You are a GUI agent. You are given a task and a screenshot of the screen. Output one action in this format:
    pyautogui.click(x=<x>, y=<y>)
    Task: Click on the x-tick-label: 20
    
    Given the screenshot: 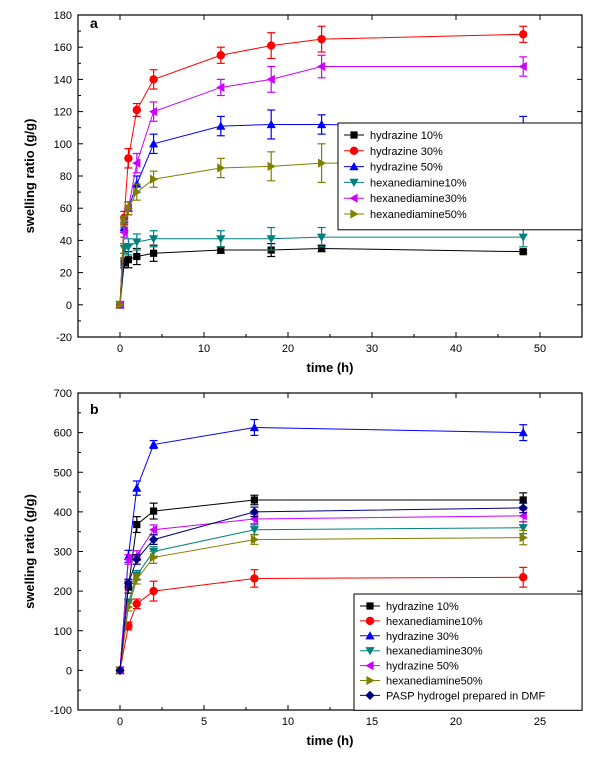 What is the action you would take?
    pyautogui.click(x=288, y=349)
    